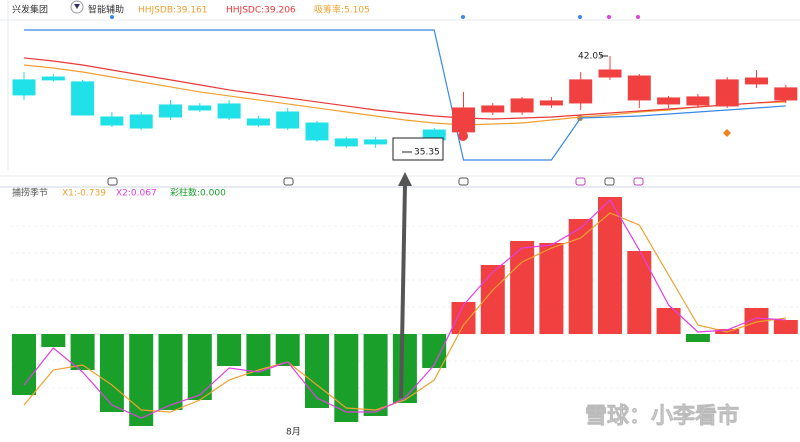 The height and width of the screenshot is (442, 800). I want to click on high-label: 42.05, so click(591, 57).